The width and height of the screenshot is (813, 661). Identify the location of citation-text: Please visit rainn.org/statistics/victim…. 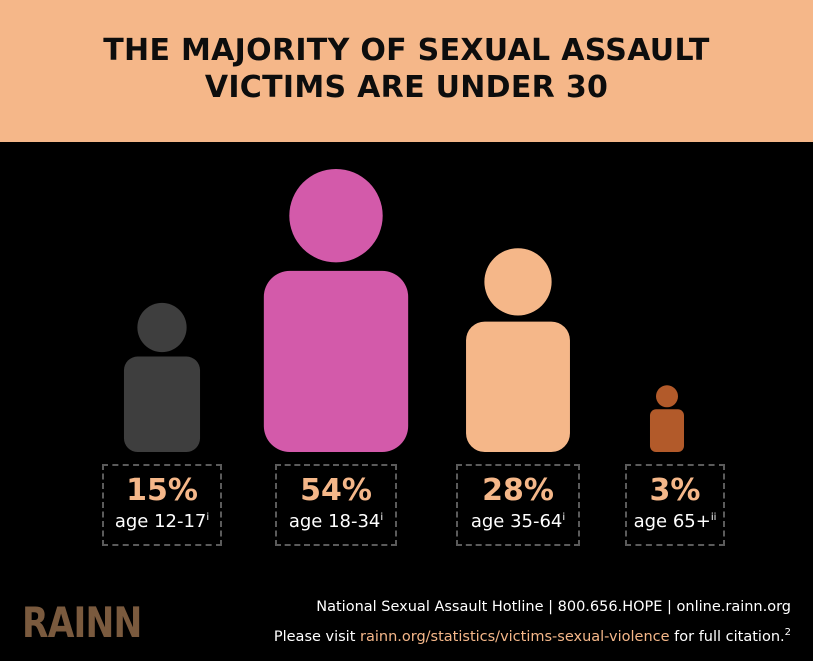
(532, 636).